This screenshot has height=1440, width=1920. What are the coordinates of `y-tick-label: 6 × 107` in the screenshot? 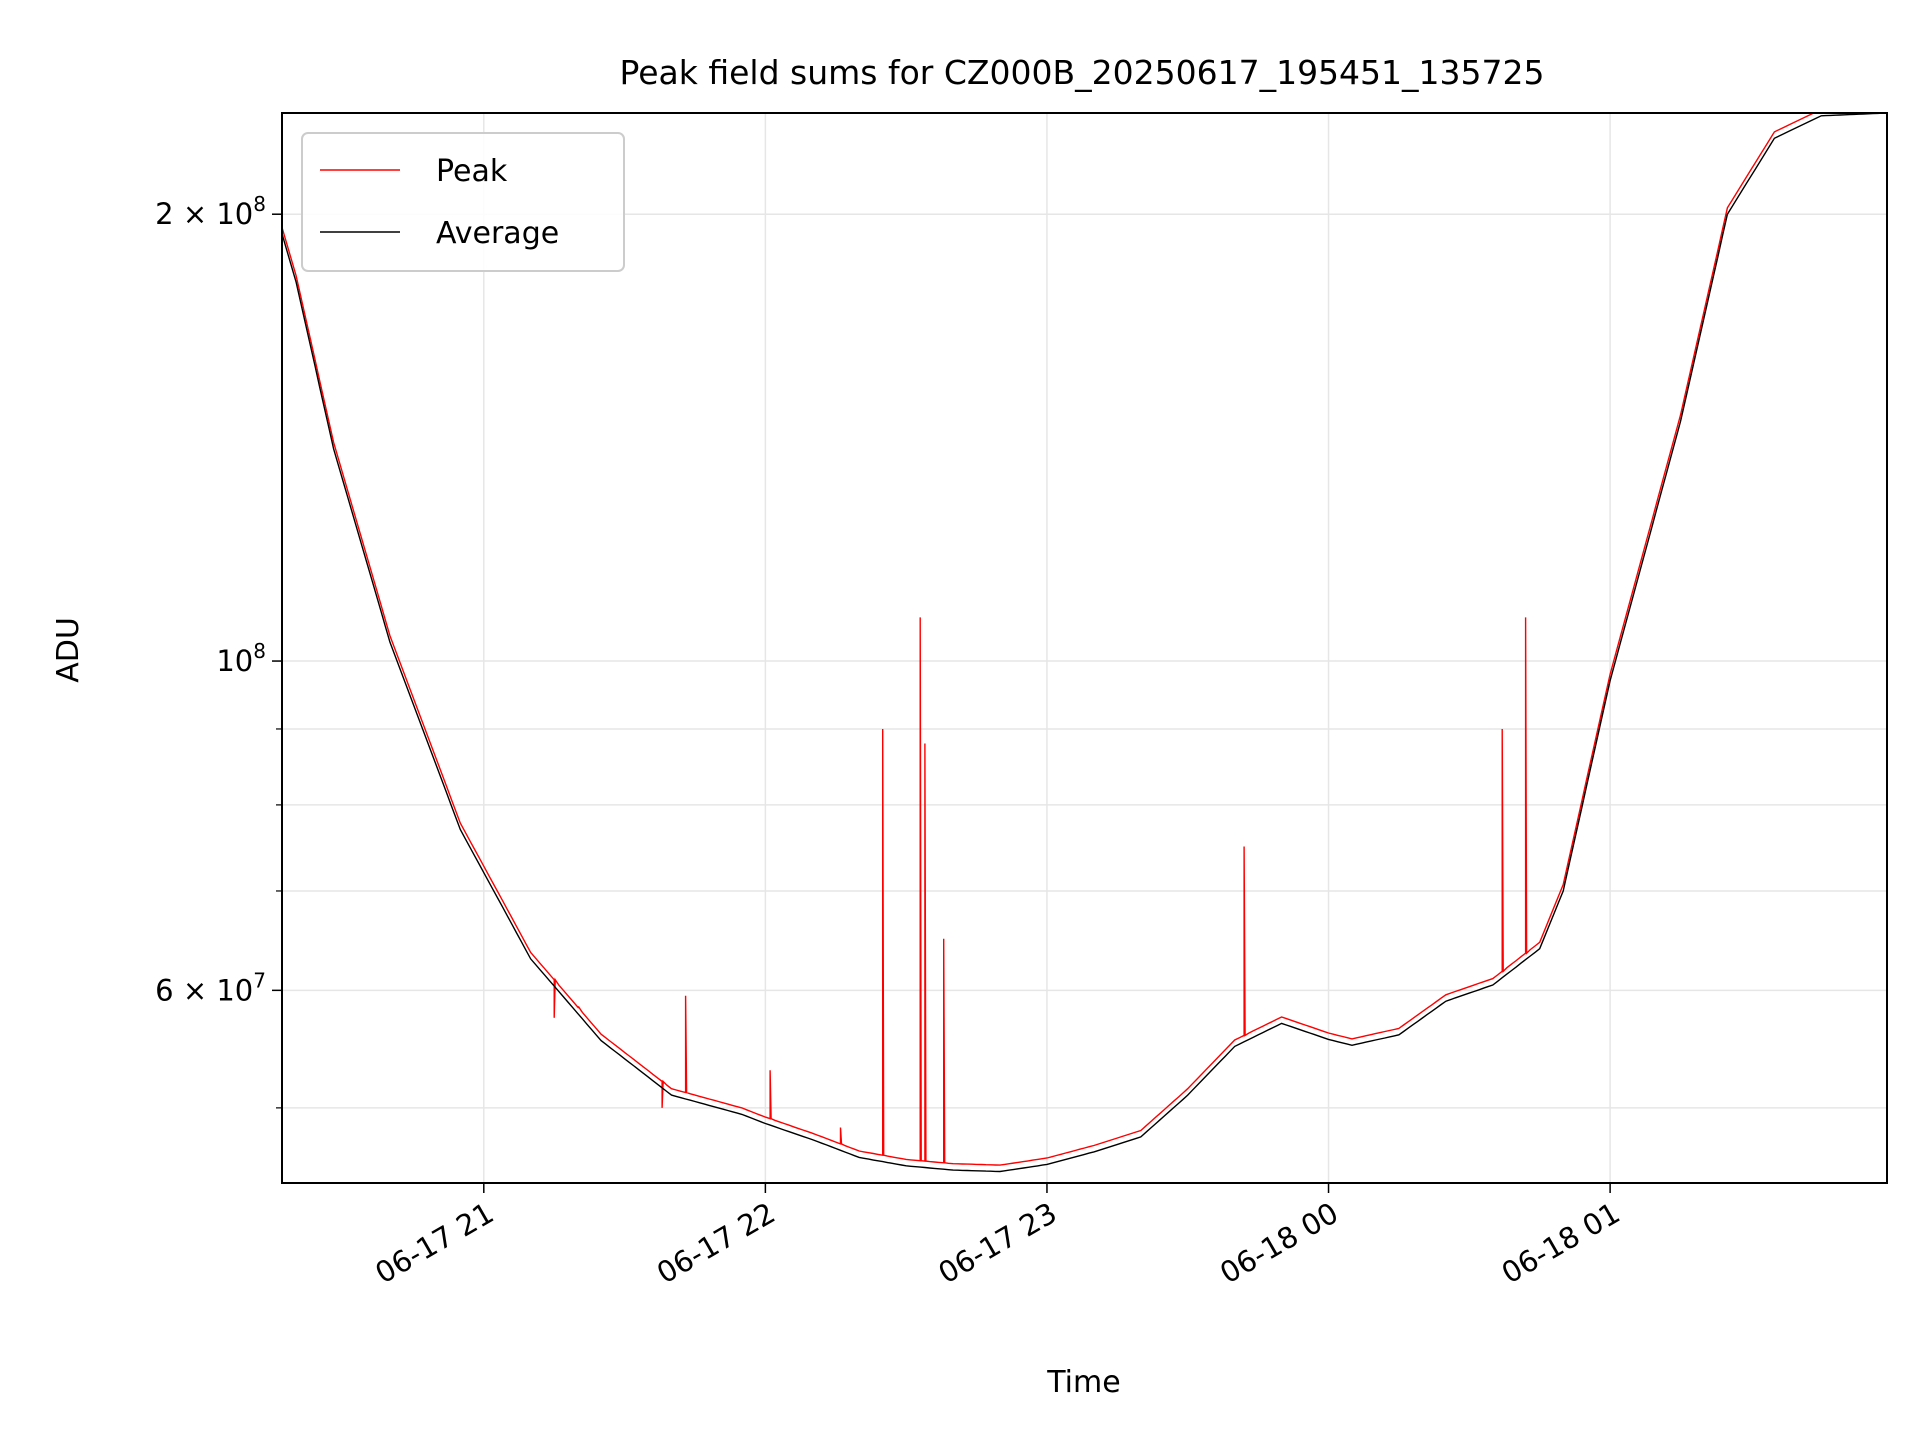 It's located at (210, 987).